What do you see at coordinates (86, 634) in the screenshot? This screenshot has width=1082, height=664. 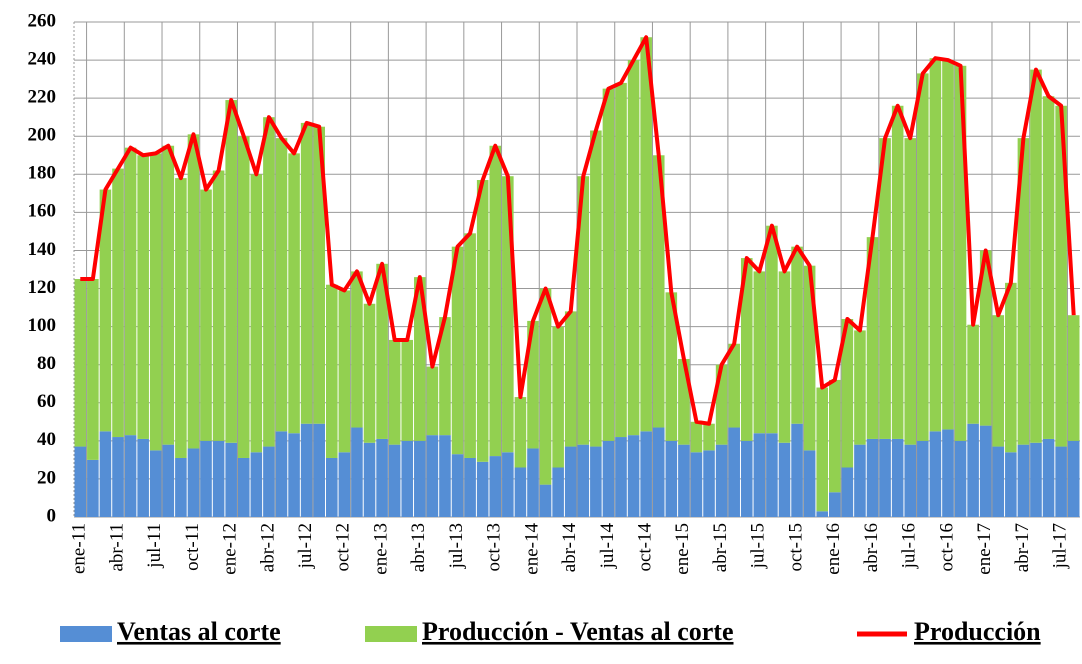 I see `legend-swatch` at bounding box center [86, 634].